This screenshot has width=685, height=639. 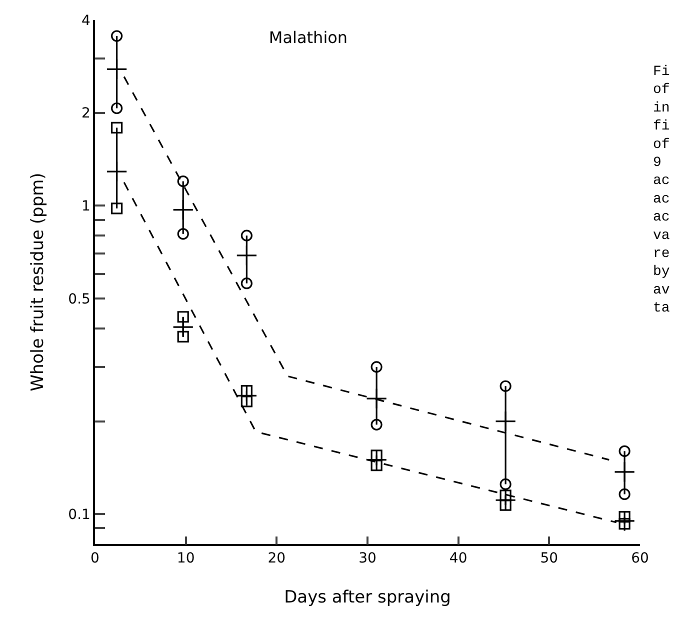 What do you see at coordinates (661, 190) in the screenshot?
I see `text: Fi of in fi of 9 ac ac ac va re by av ta` at bounding box center [661, 190].